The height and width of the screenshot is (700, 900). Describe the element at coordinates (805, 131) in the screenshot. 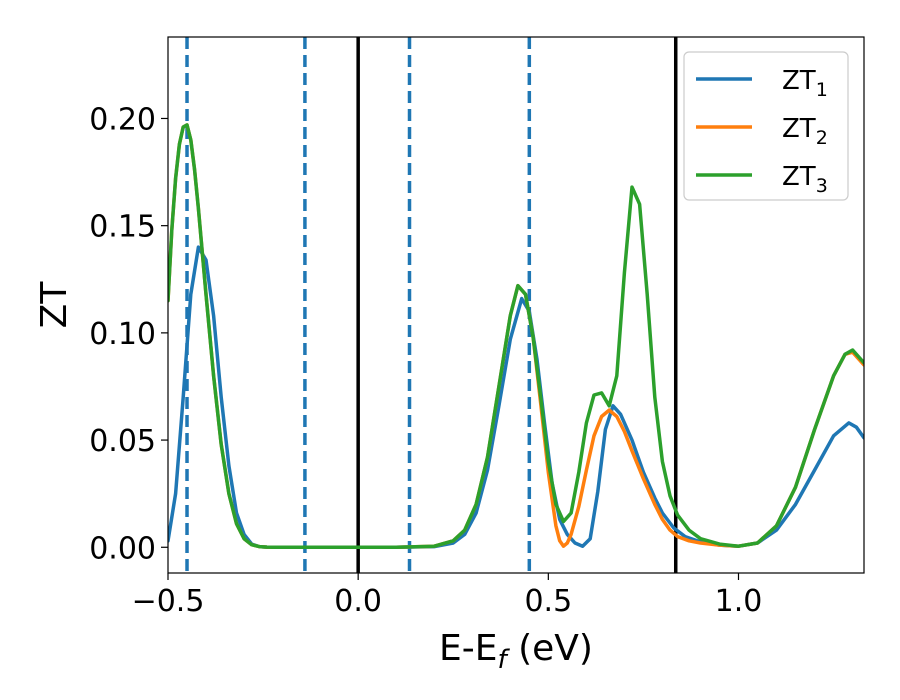

I see `legend-label: ZT2` at that location.